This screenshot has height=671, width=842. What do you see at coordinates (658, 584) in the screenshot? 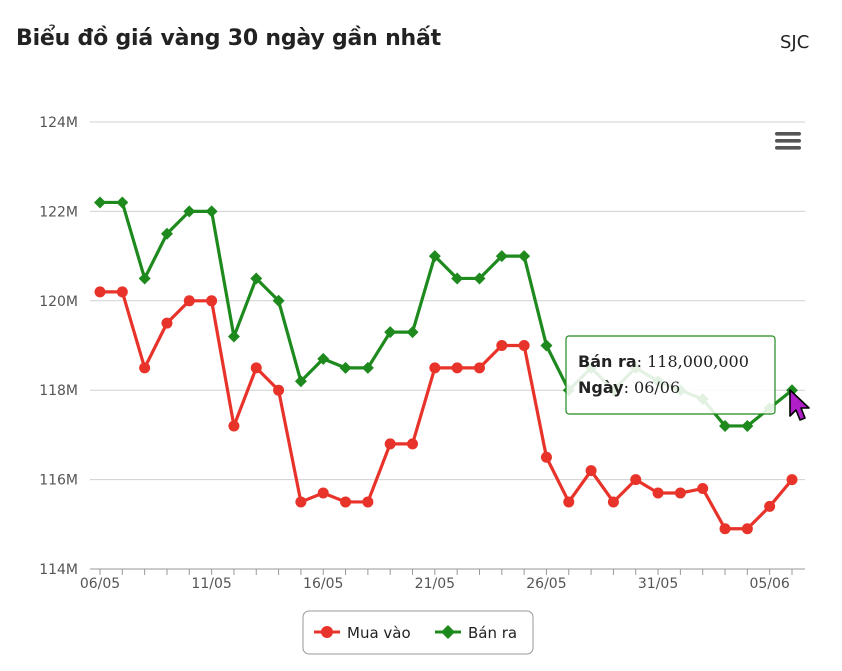
I see `x-tick-label: 31/05` at bounding box center [658, 584].